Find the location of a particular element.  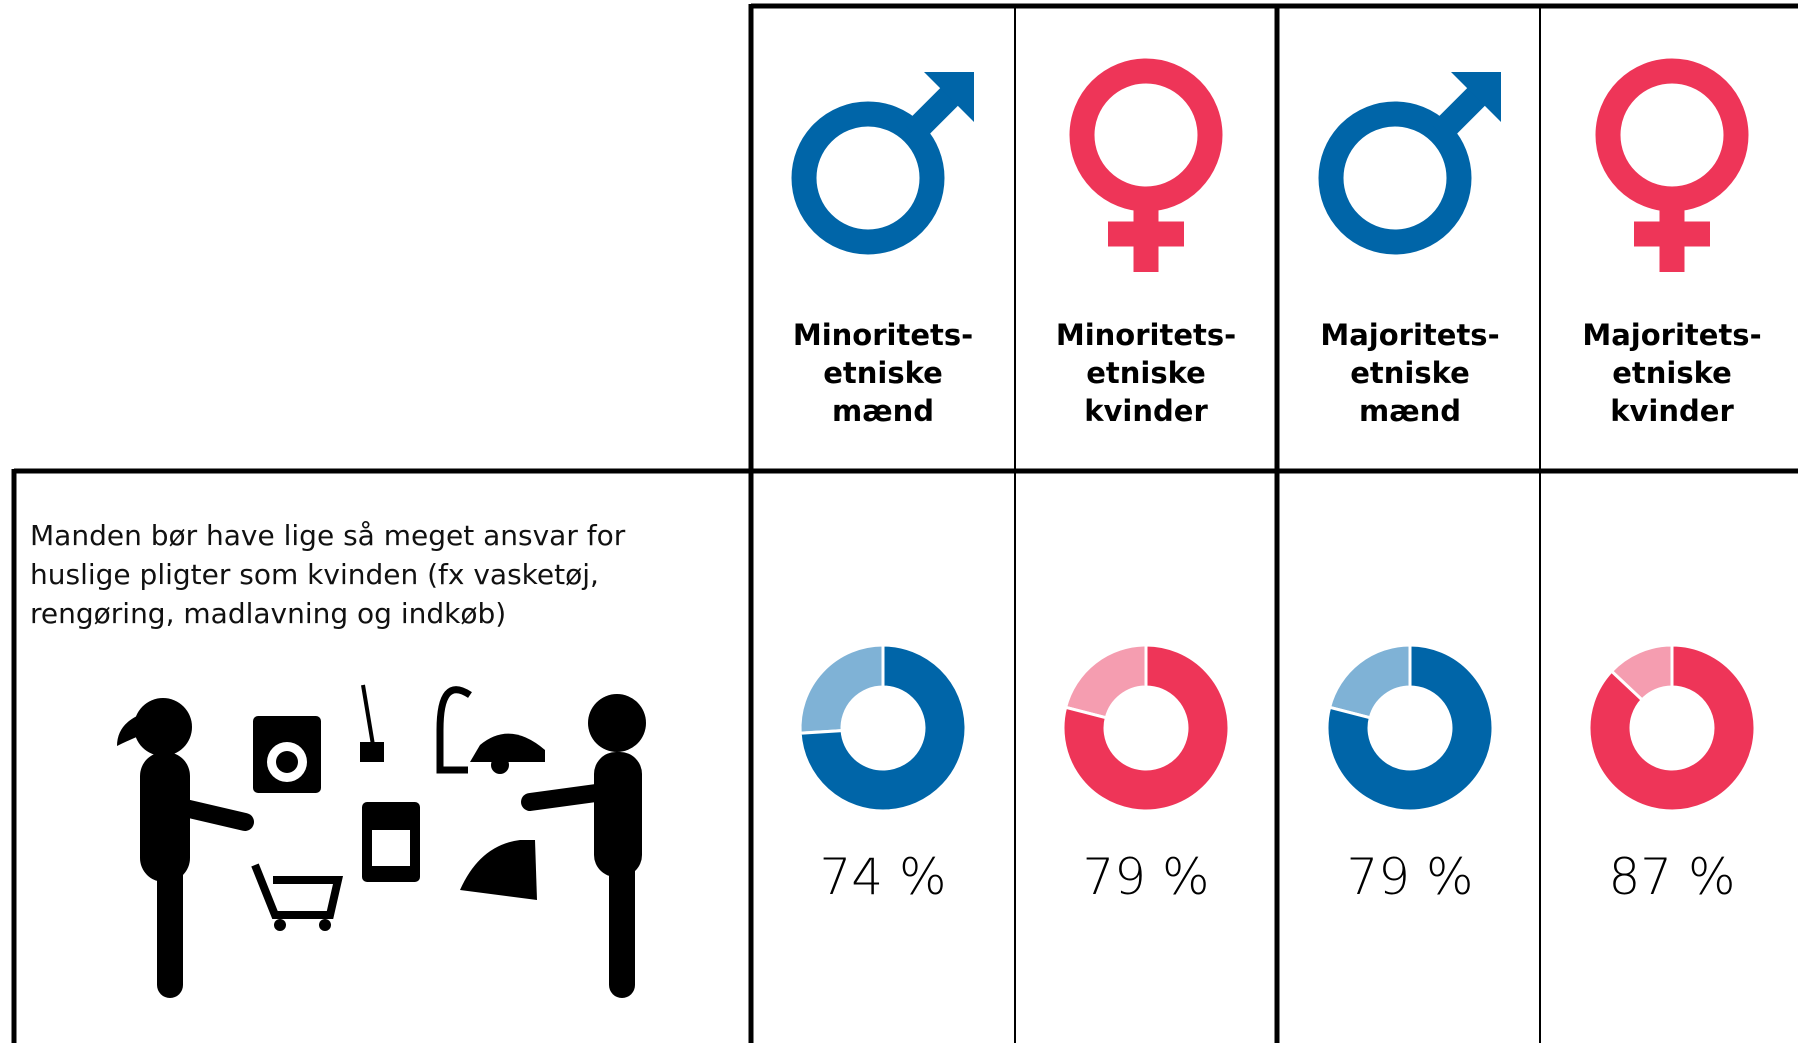

chores-illustration is located at coordinates (381, 841).